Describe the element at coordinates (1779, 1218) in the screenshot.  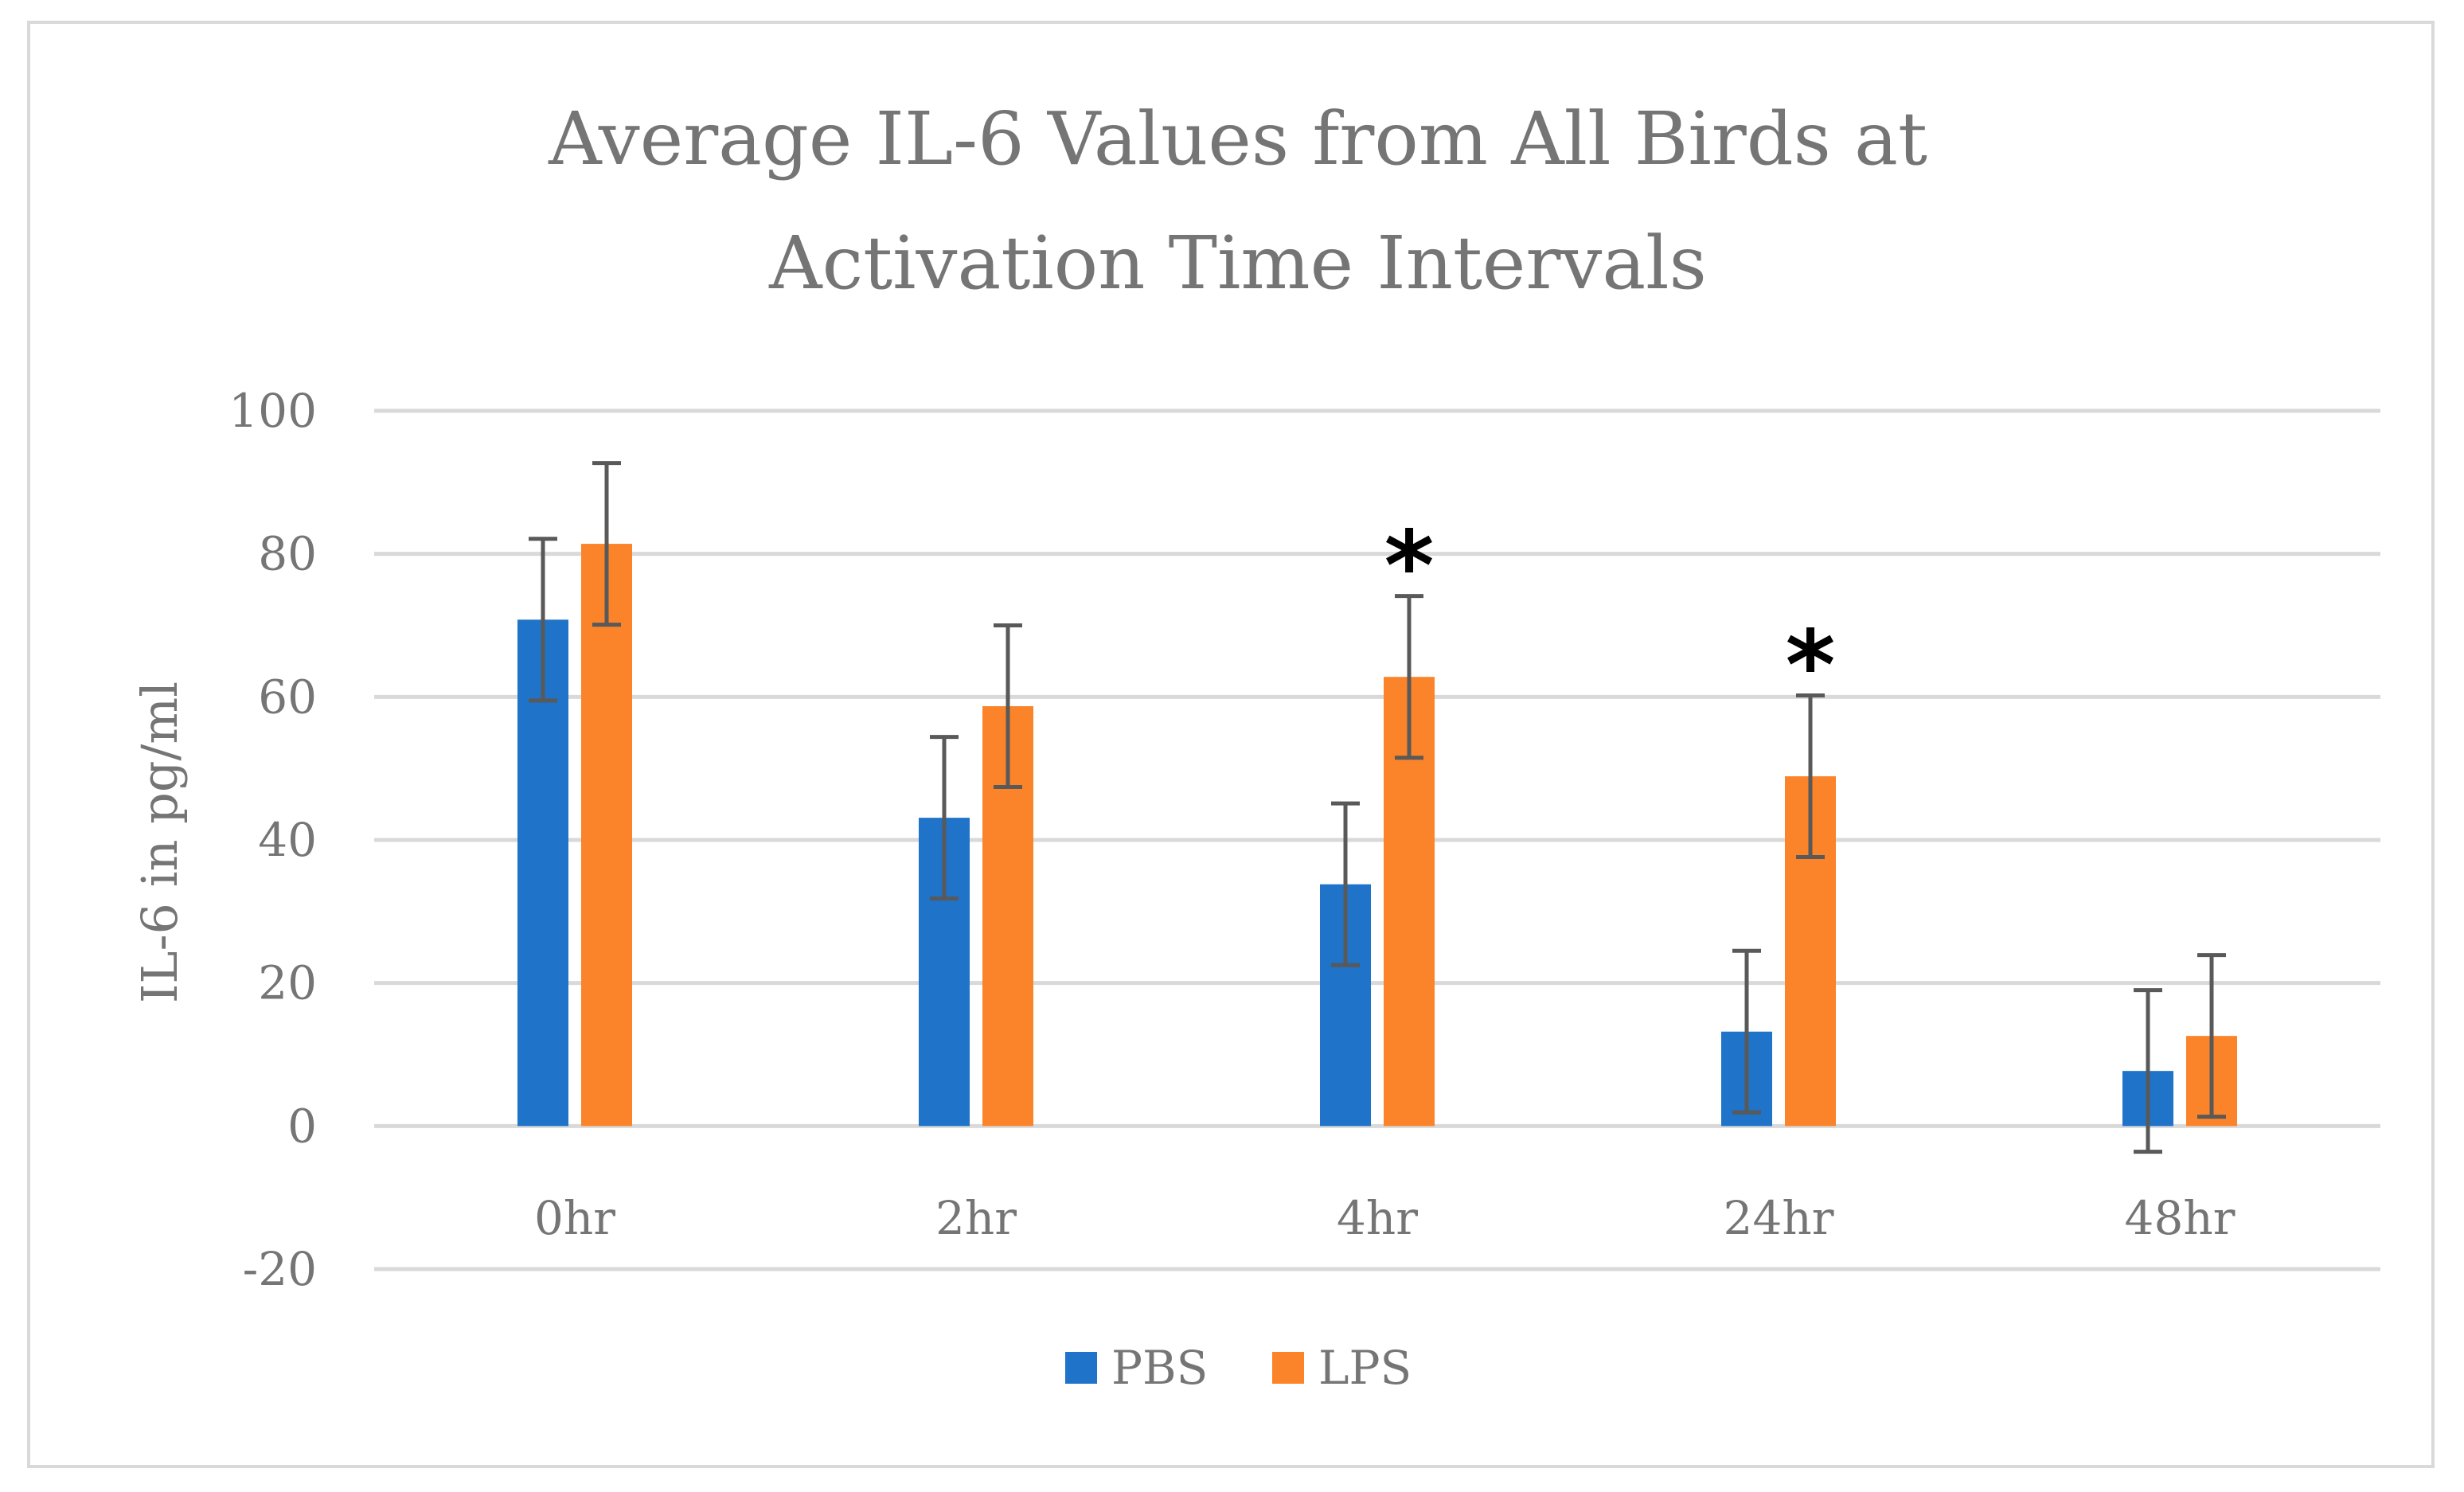
I see `x-tick-label-24hr: 24hr` at that location.